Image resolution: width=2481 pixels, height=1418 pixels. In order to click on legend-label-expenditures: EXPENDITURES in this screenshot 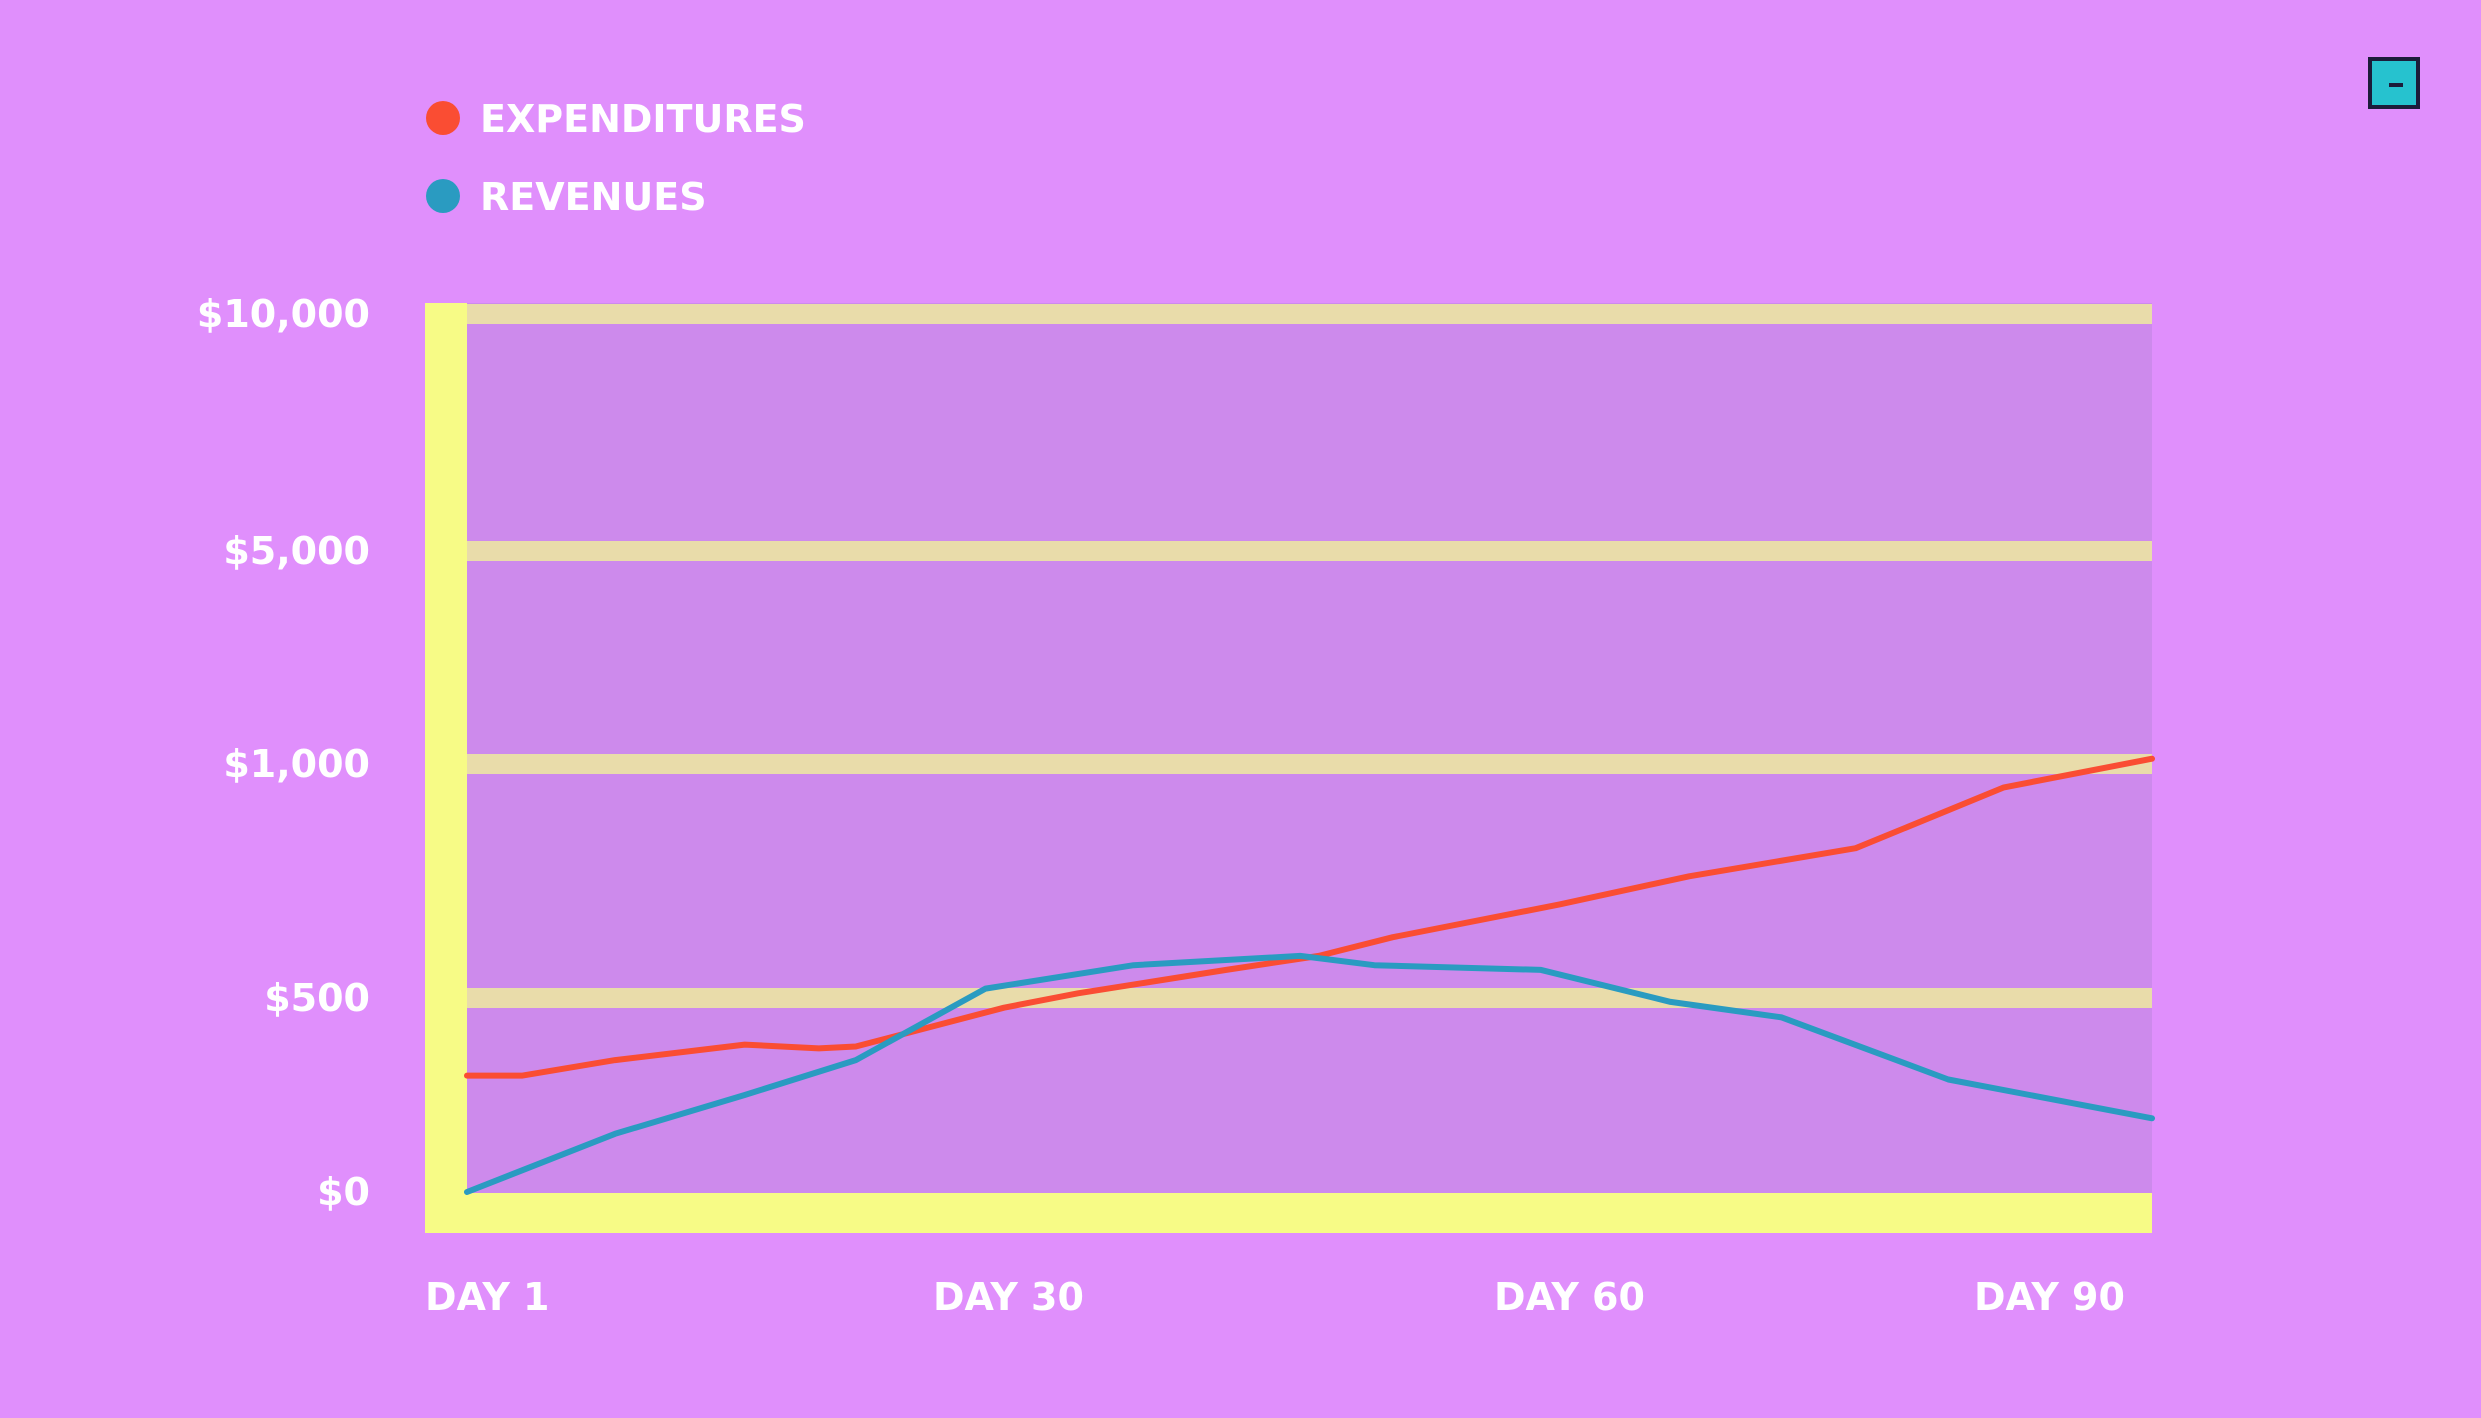, I will do `click(643, 119)`.